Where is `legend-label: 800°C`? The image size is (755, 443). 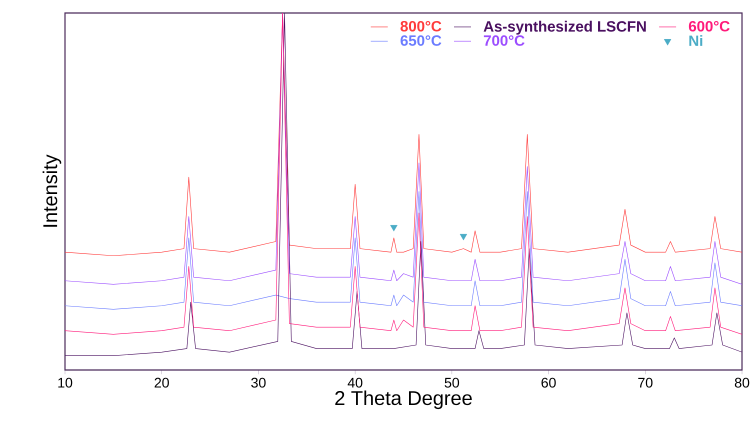 legend-label: 800°C is located at coordinates (421, 26).